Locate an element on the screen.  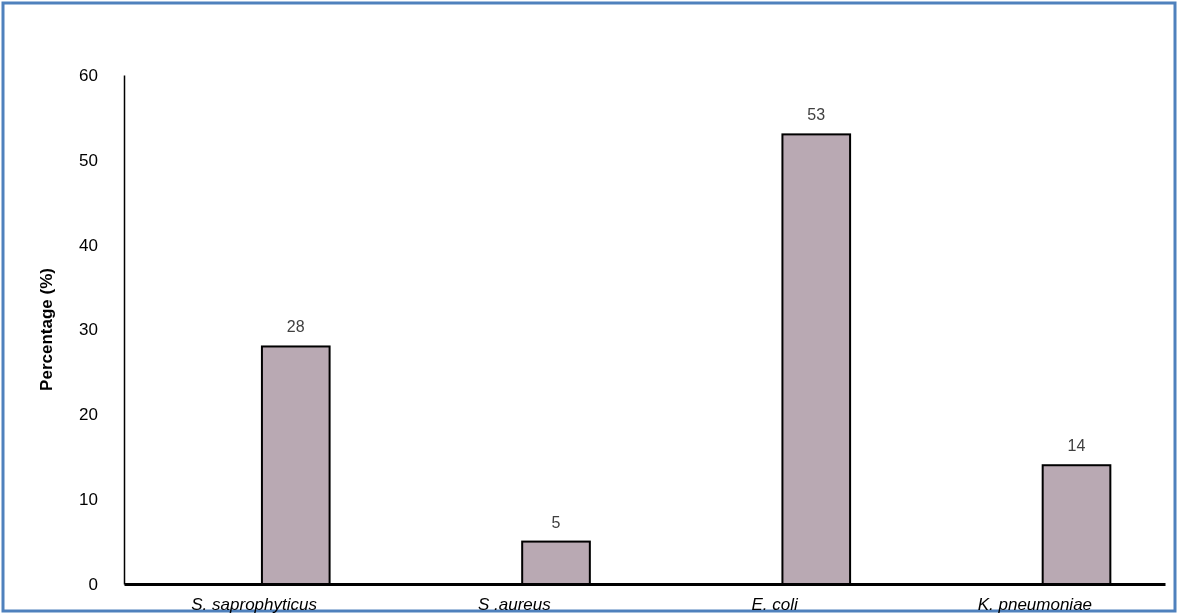
x-tick-label: E. coli is located at coordinates (775, 604).